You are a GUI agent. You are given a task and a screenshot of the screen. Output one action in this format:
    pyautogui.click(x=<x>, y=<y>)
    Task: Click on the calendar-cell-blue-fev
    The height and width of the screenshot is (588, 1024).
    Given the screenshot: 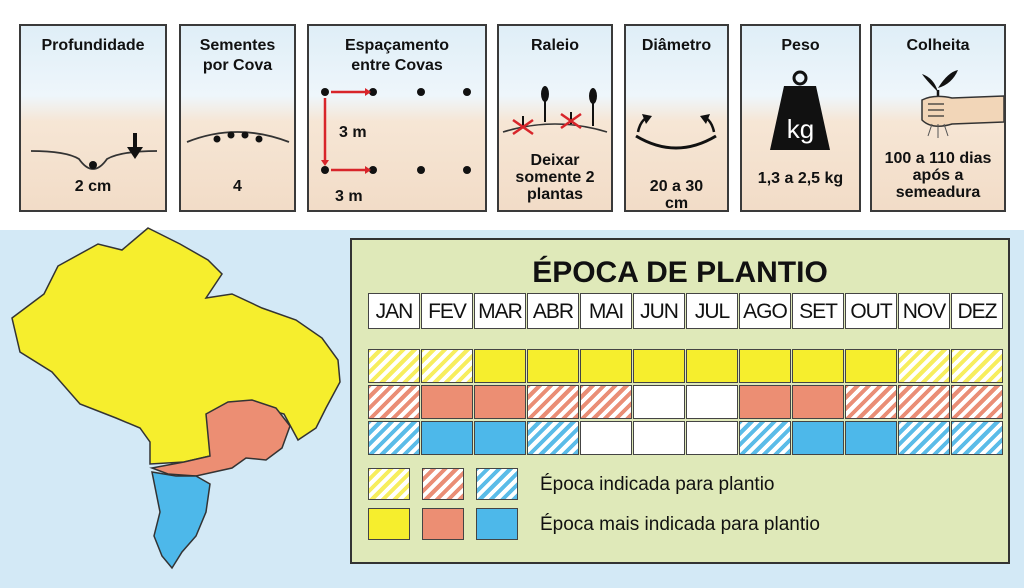 What is the action you would take?
    pyautogui.click(x=447, y=438)
    